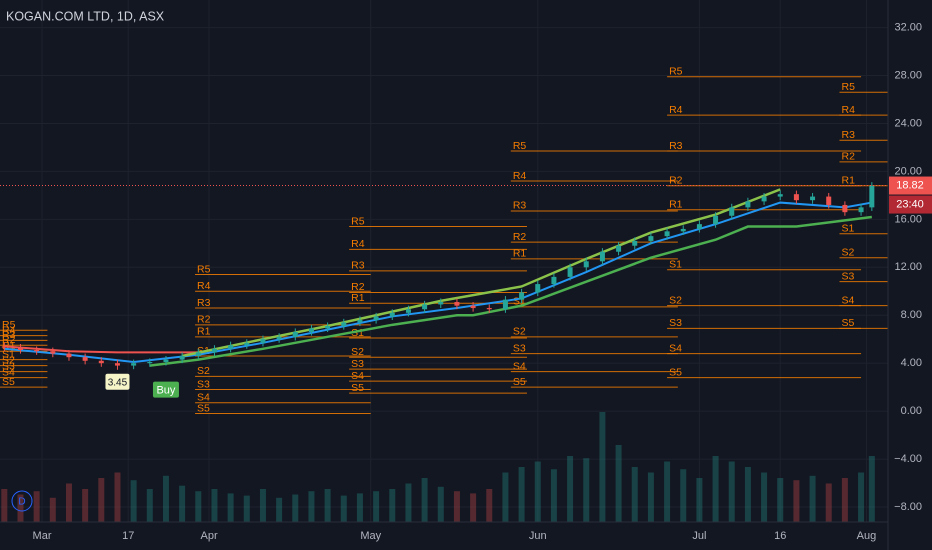  I want to click on low-badge, so click(117, 381).